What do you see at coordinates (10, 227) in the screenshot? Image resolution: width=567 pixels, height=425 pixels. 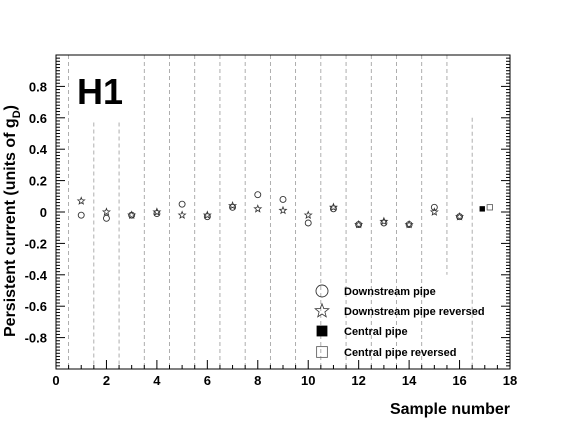 I see `y-axis-title-main: Persistent current (units of g` at bounding box center [10, 227].